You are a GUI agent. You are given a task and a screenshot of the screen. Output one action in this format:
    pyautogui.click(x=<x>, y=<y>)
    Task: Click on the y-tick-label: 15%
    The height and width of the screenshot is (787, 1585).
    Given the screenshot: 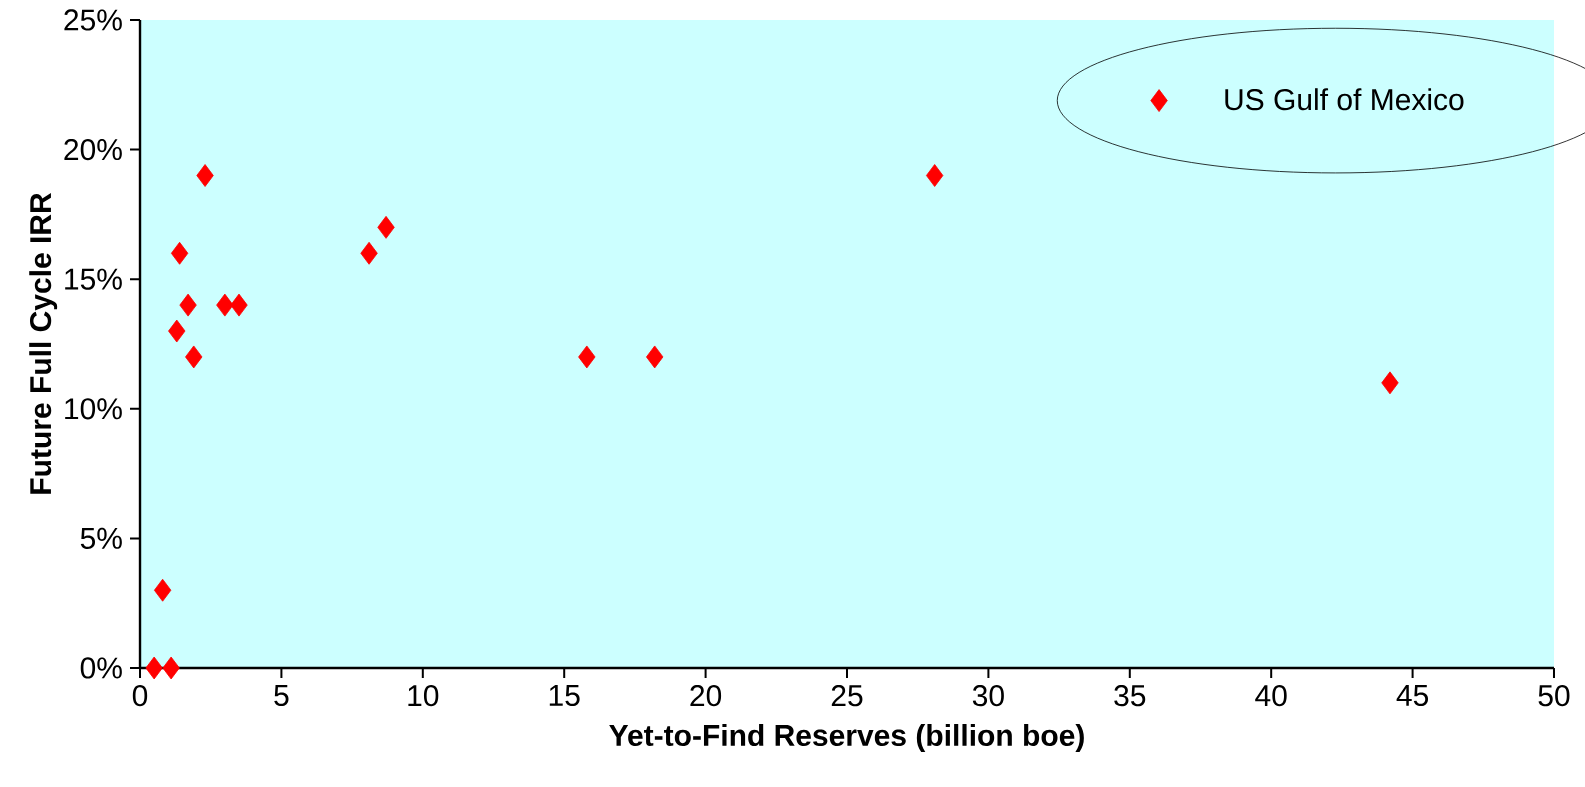 What is the action you would take?
    pyautogui.click(x=93, y=279)
    